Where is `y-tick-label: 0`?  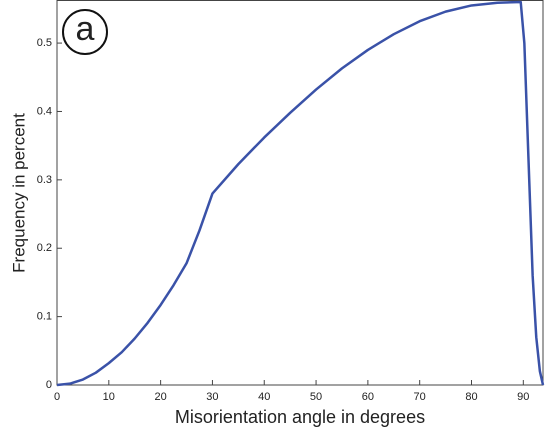
y-tick-label: 0 is located at coordinates (49, 385).